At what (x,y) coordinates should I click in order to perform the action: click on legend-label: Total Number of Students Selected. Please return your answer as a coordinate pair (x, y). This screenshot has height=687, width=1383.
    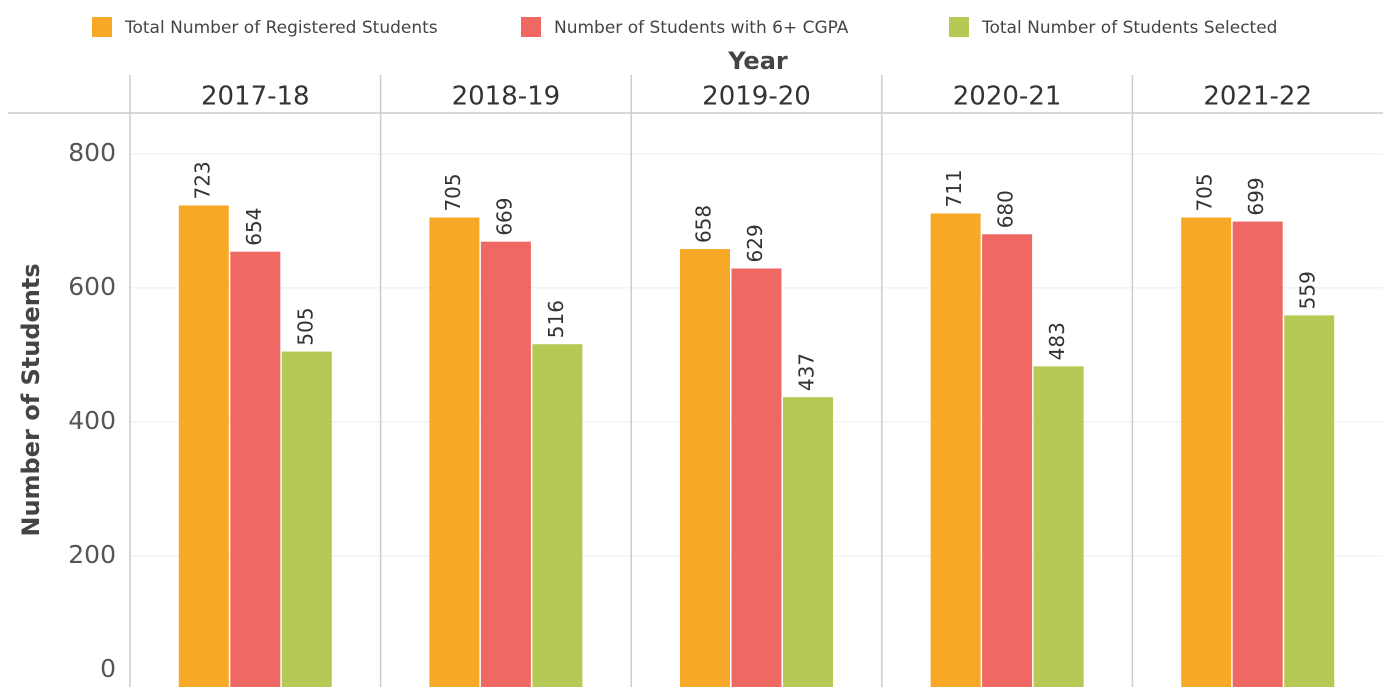
    Looking at the image, I should click on (1129, 28).